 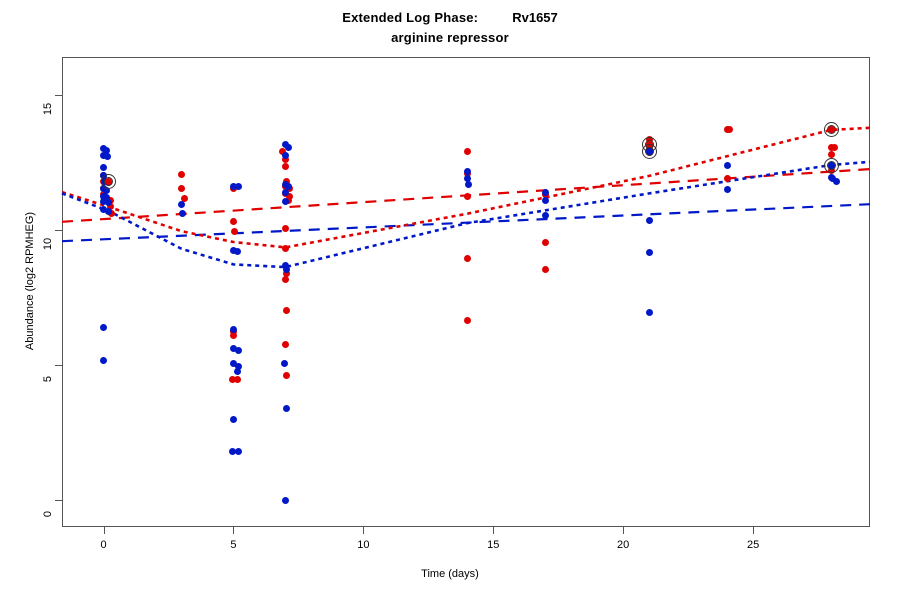 I want to click on y-axis-label: Abundance (log2 RPMHEG), so click(x=30, y=281).